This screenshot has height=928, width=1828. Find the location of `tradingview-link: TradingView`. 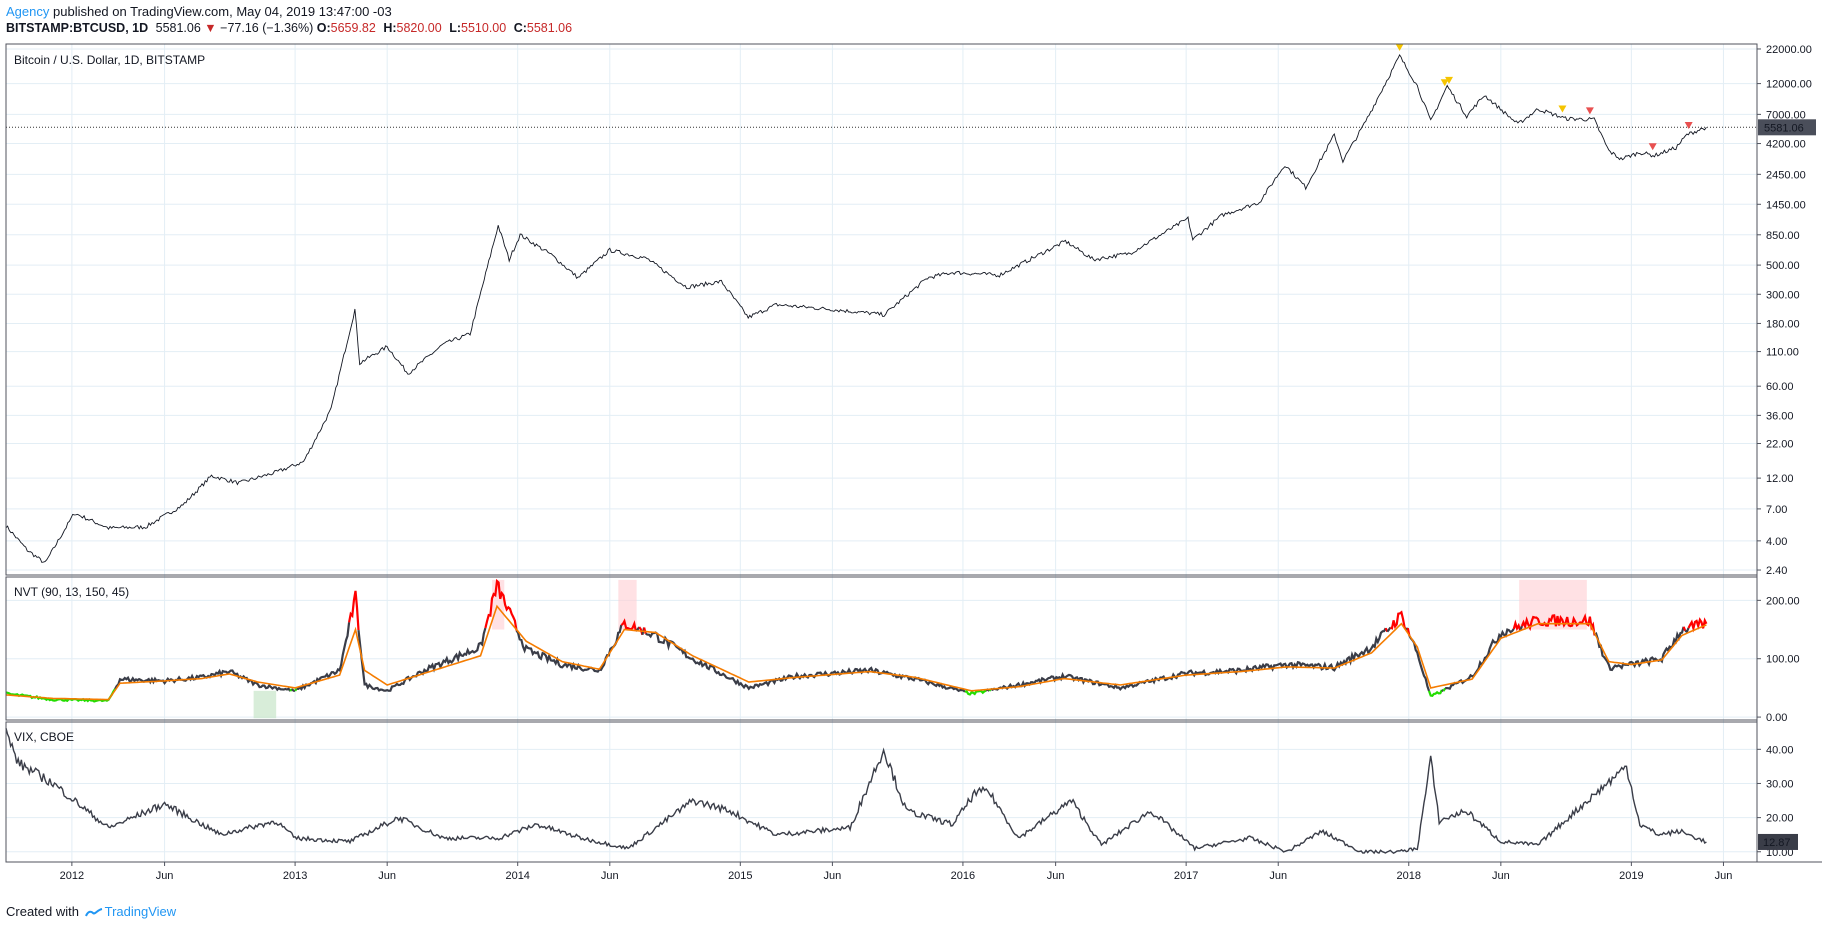

tradingview-link: TradingView is located at coordinates (140, 911).